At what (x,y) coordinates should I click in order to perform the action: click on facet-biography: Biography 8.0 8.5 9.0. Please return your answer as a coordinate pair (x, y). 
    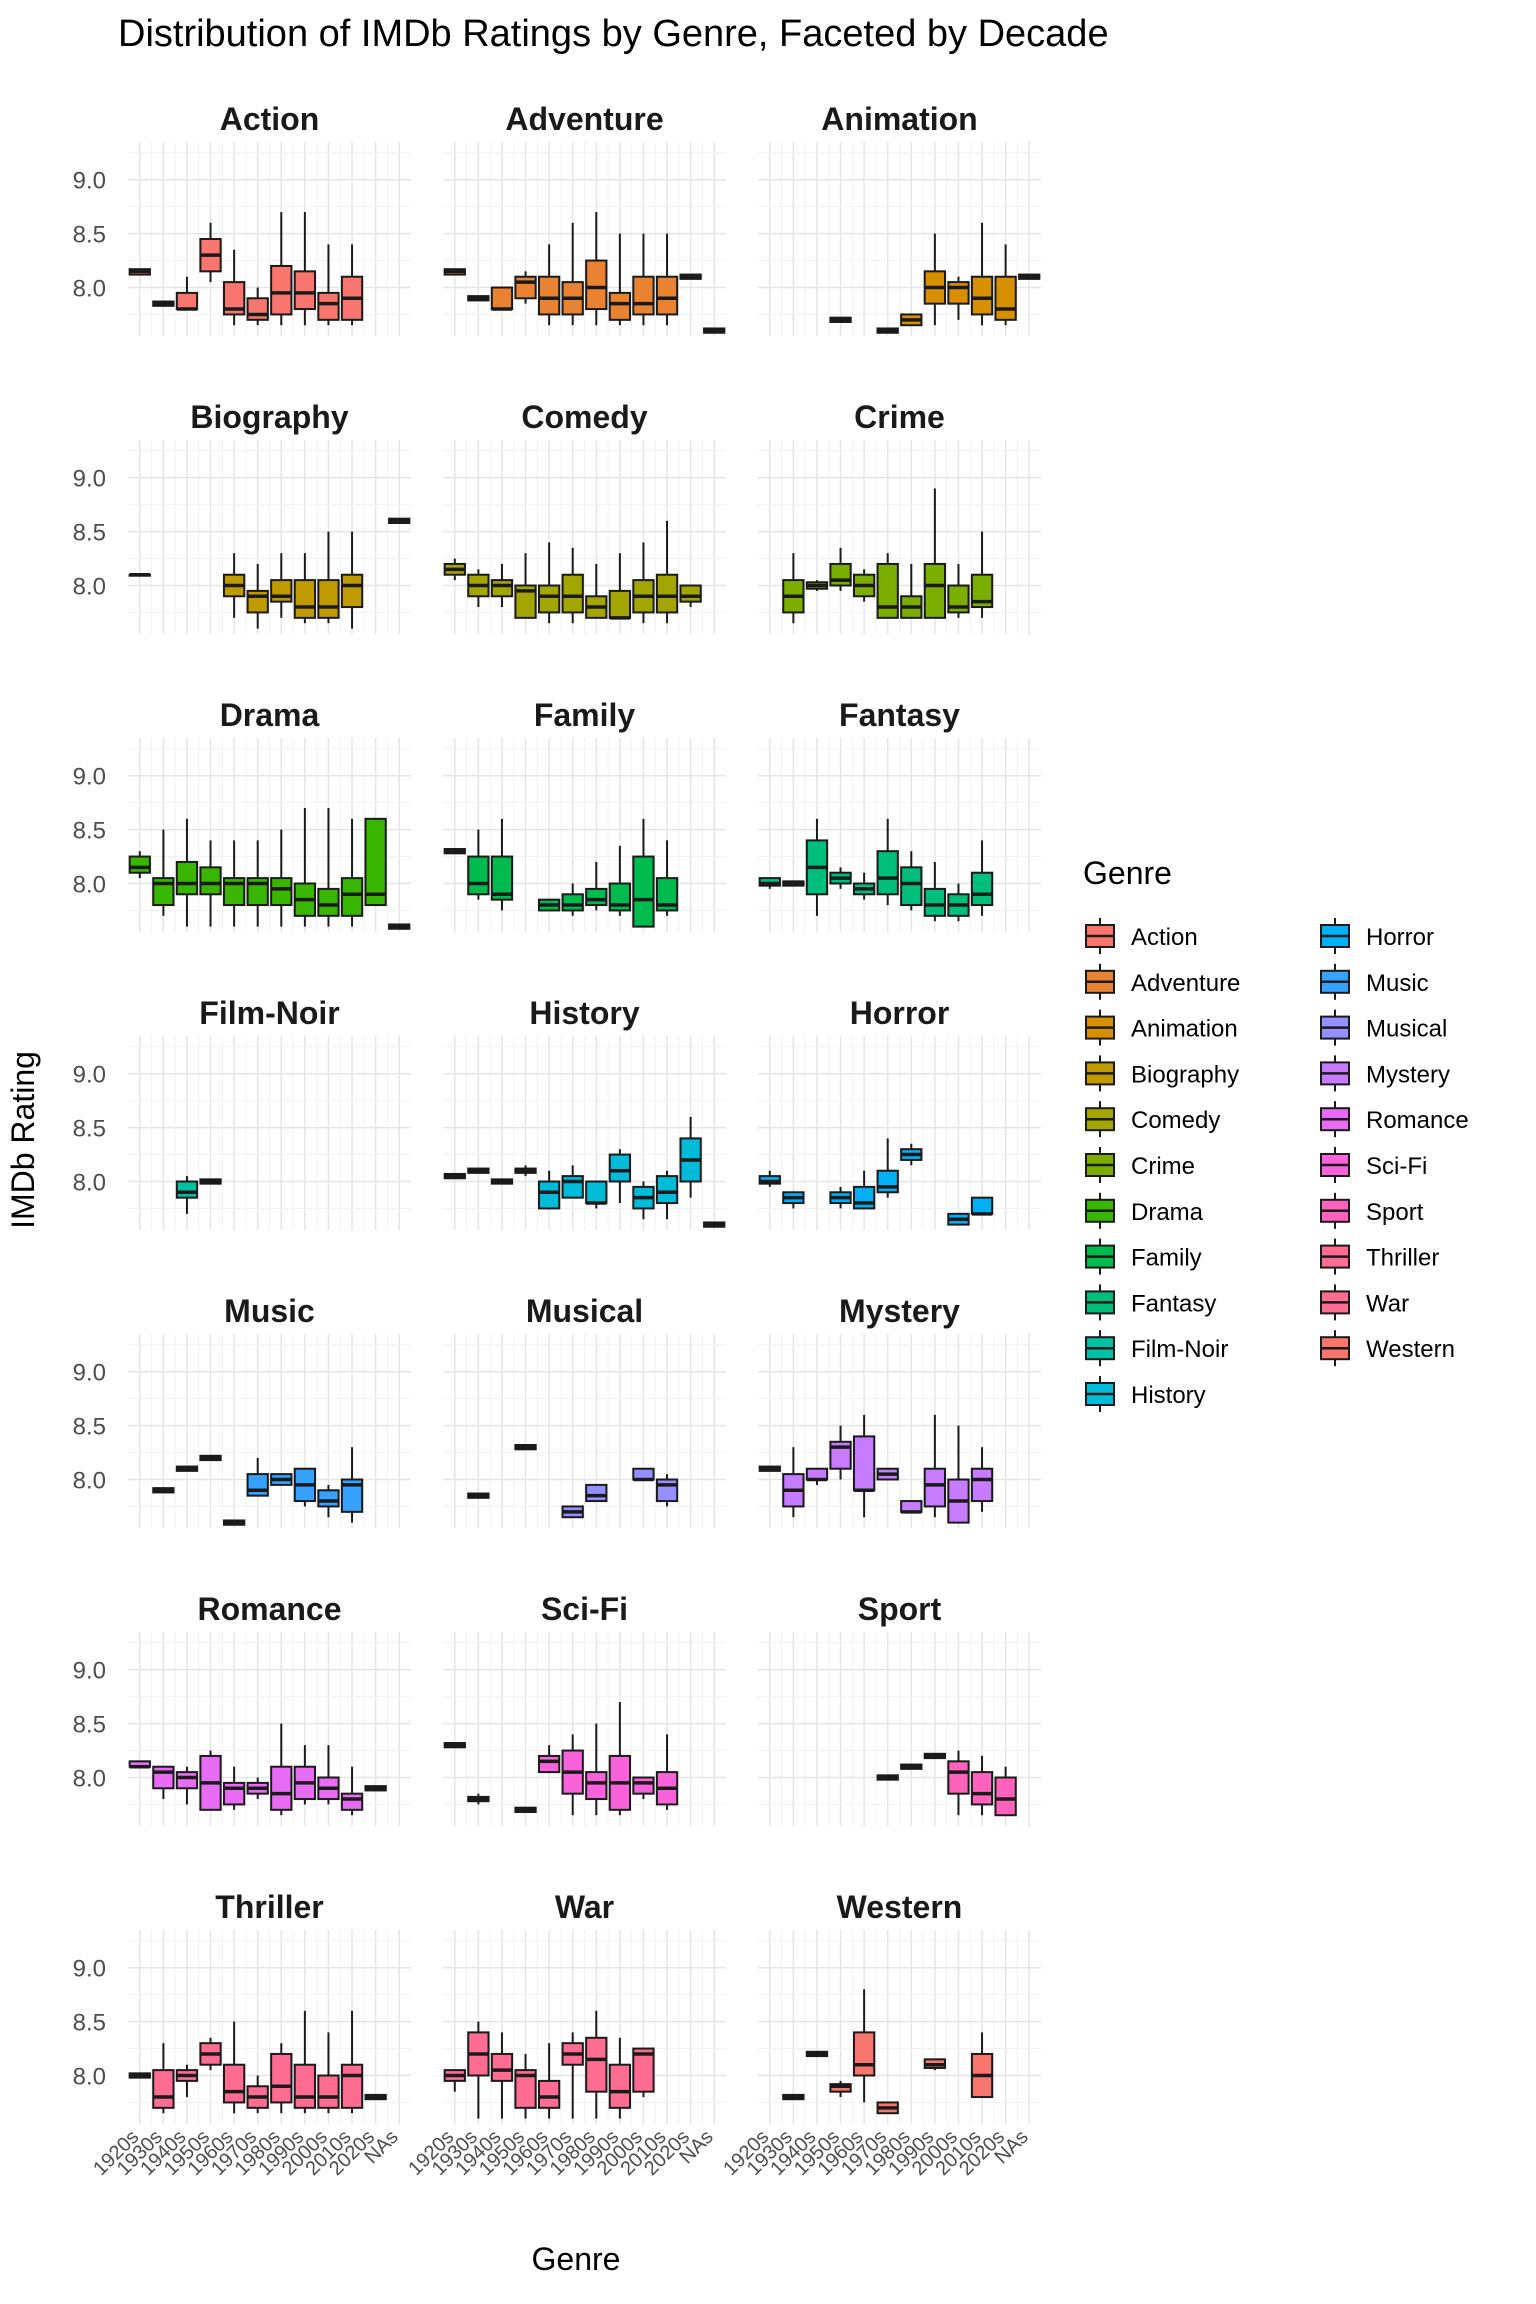
    Looking at the image, I should click on (242, 516).